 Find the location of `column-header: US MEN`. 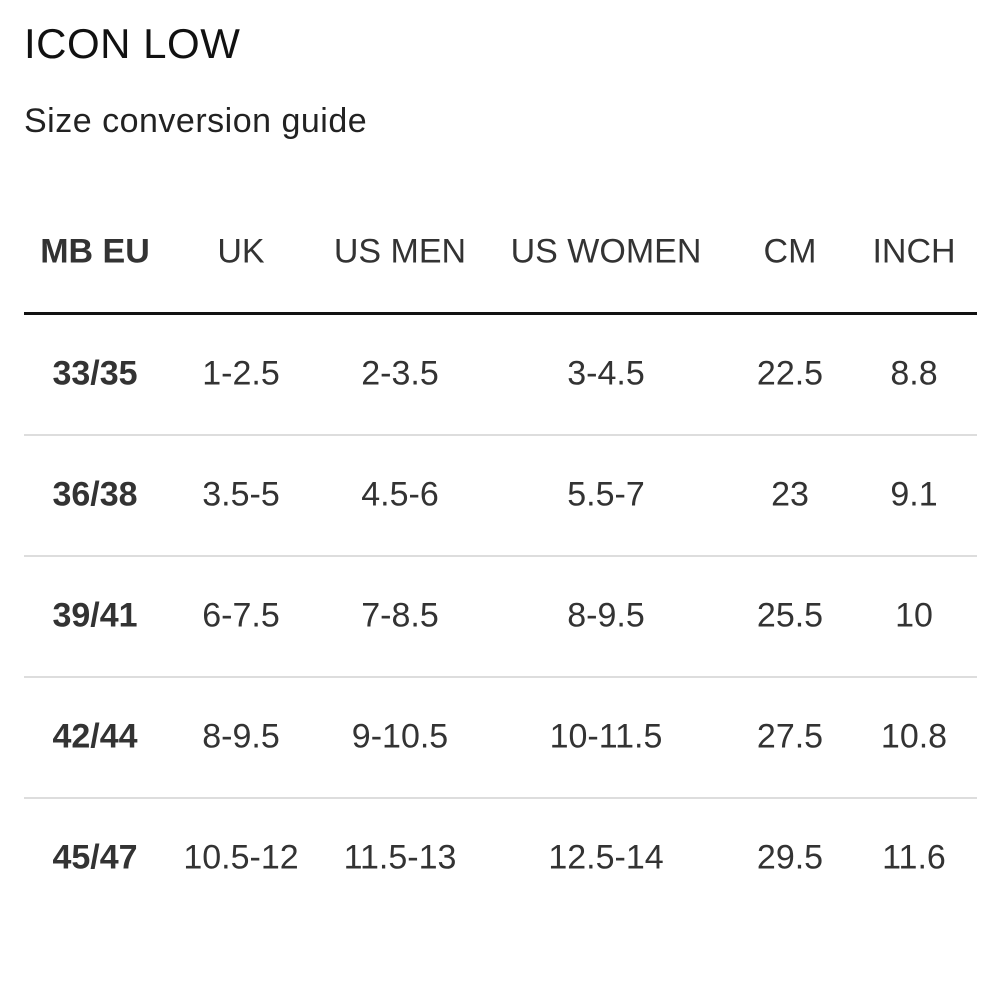

column-header: US MEN is located at coordinates (400, 251).